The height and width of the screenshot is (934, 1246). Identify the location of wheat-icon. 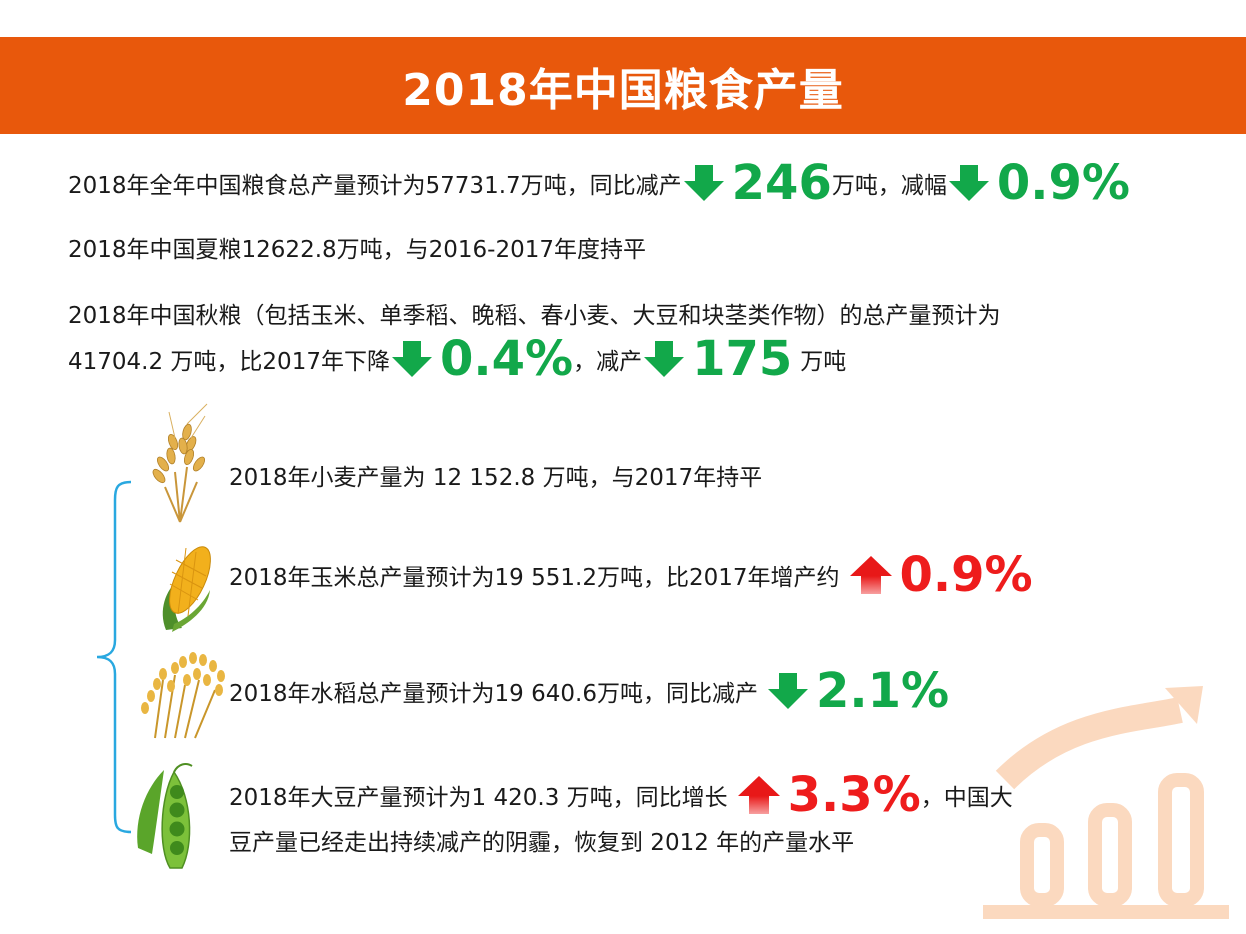
(180, 463).